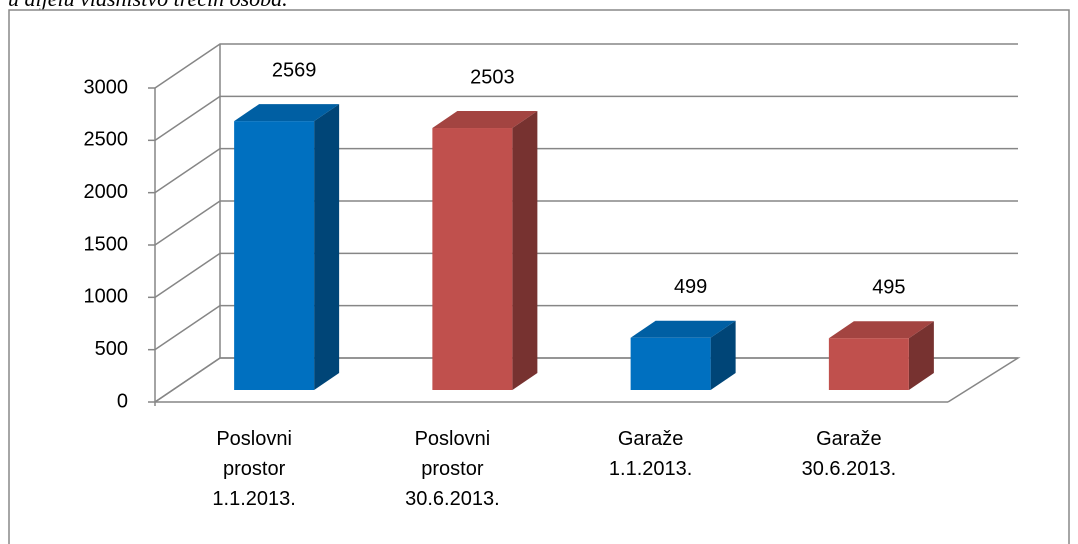 This screenshot has height=544, width=1078. Describe the element at coordinates (690, 287) in the screenshot. I see `data-label: 499` at that location.